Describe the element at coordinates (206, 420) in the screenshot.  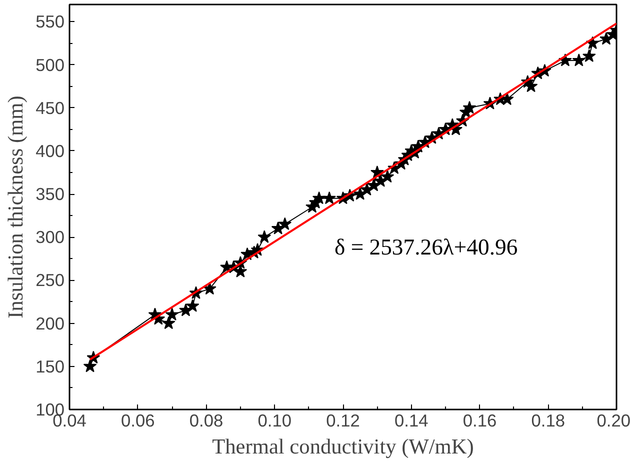
I see `x-tick-label: 0.08` at that location.